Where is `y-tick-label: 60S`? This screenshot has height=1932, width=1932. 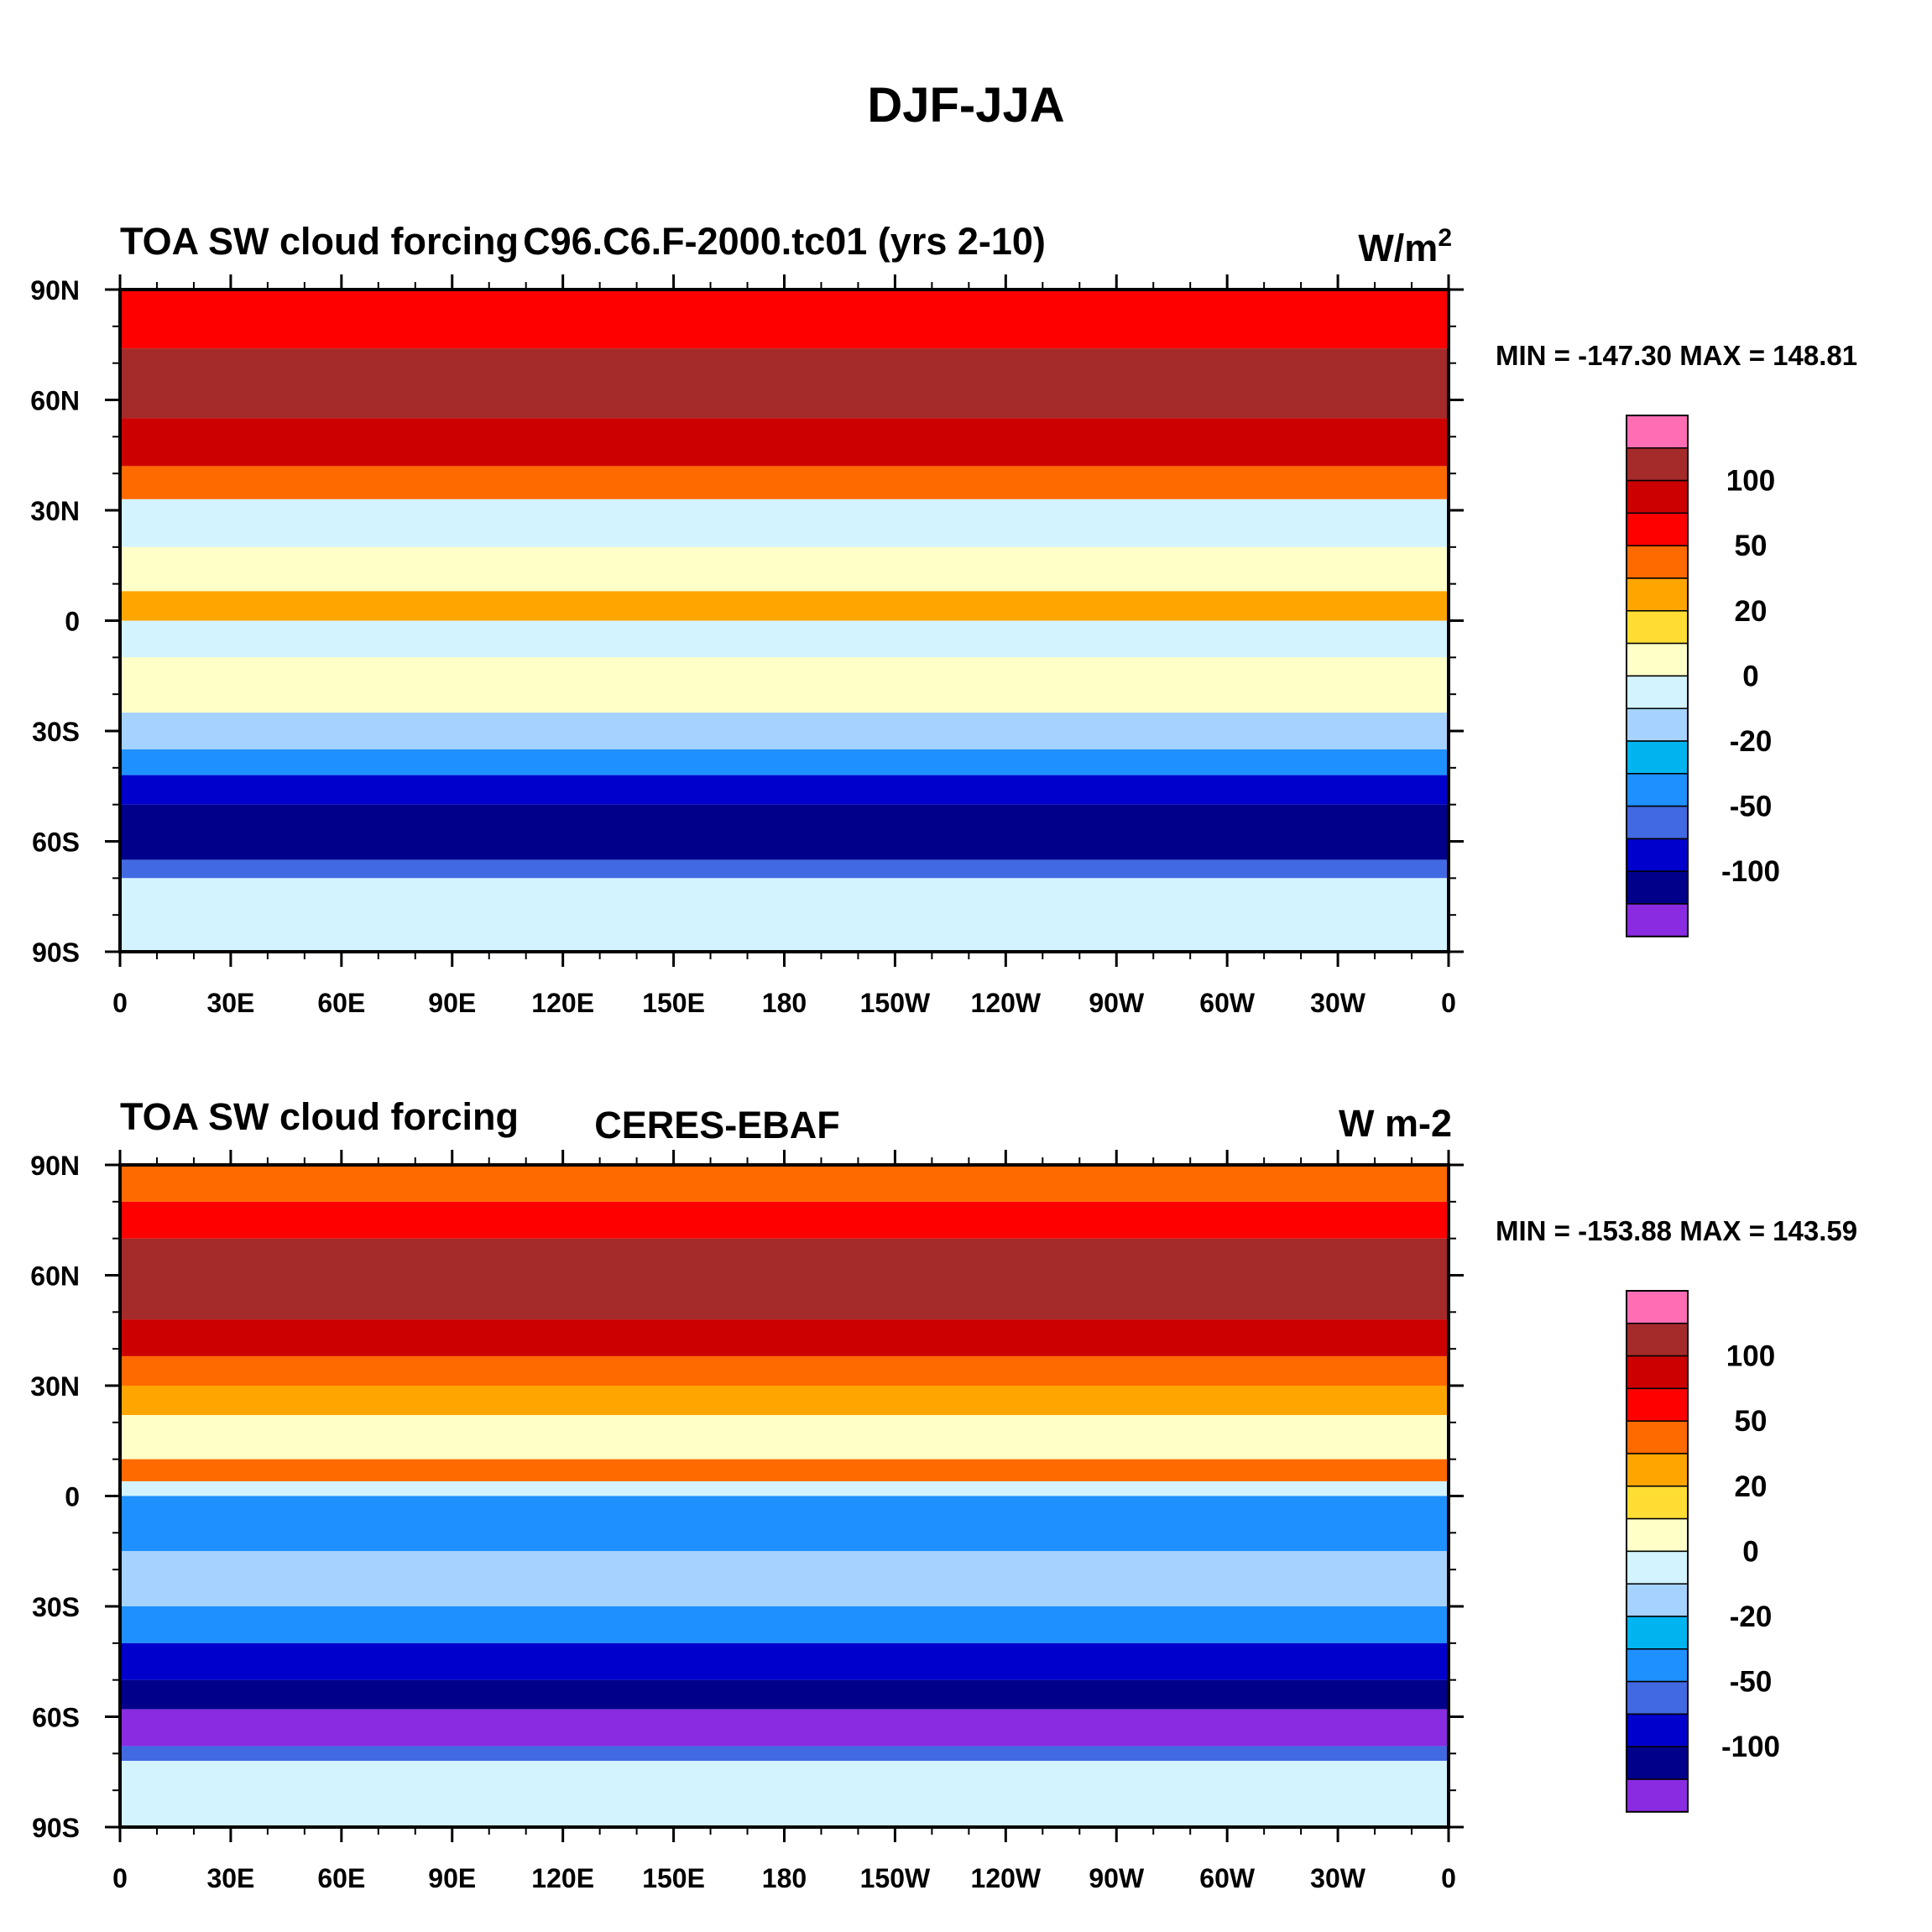
y-tick-label: 60S is located at coordinates (56, 843).